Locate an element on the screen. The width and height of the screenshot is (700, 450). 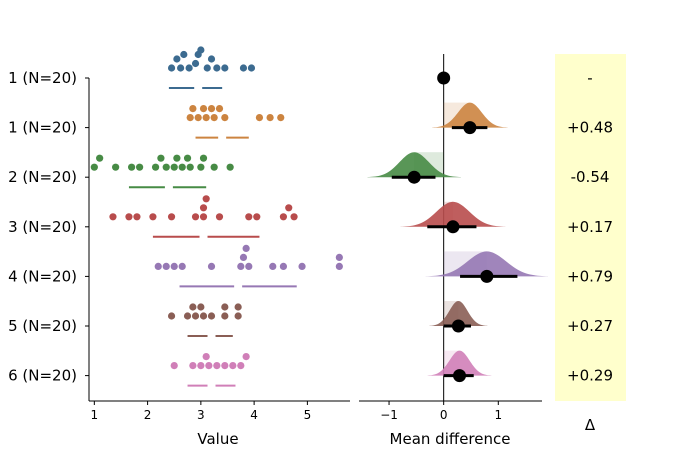
left-x-tick-label: 2 is located at coordinates (148, 415).